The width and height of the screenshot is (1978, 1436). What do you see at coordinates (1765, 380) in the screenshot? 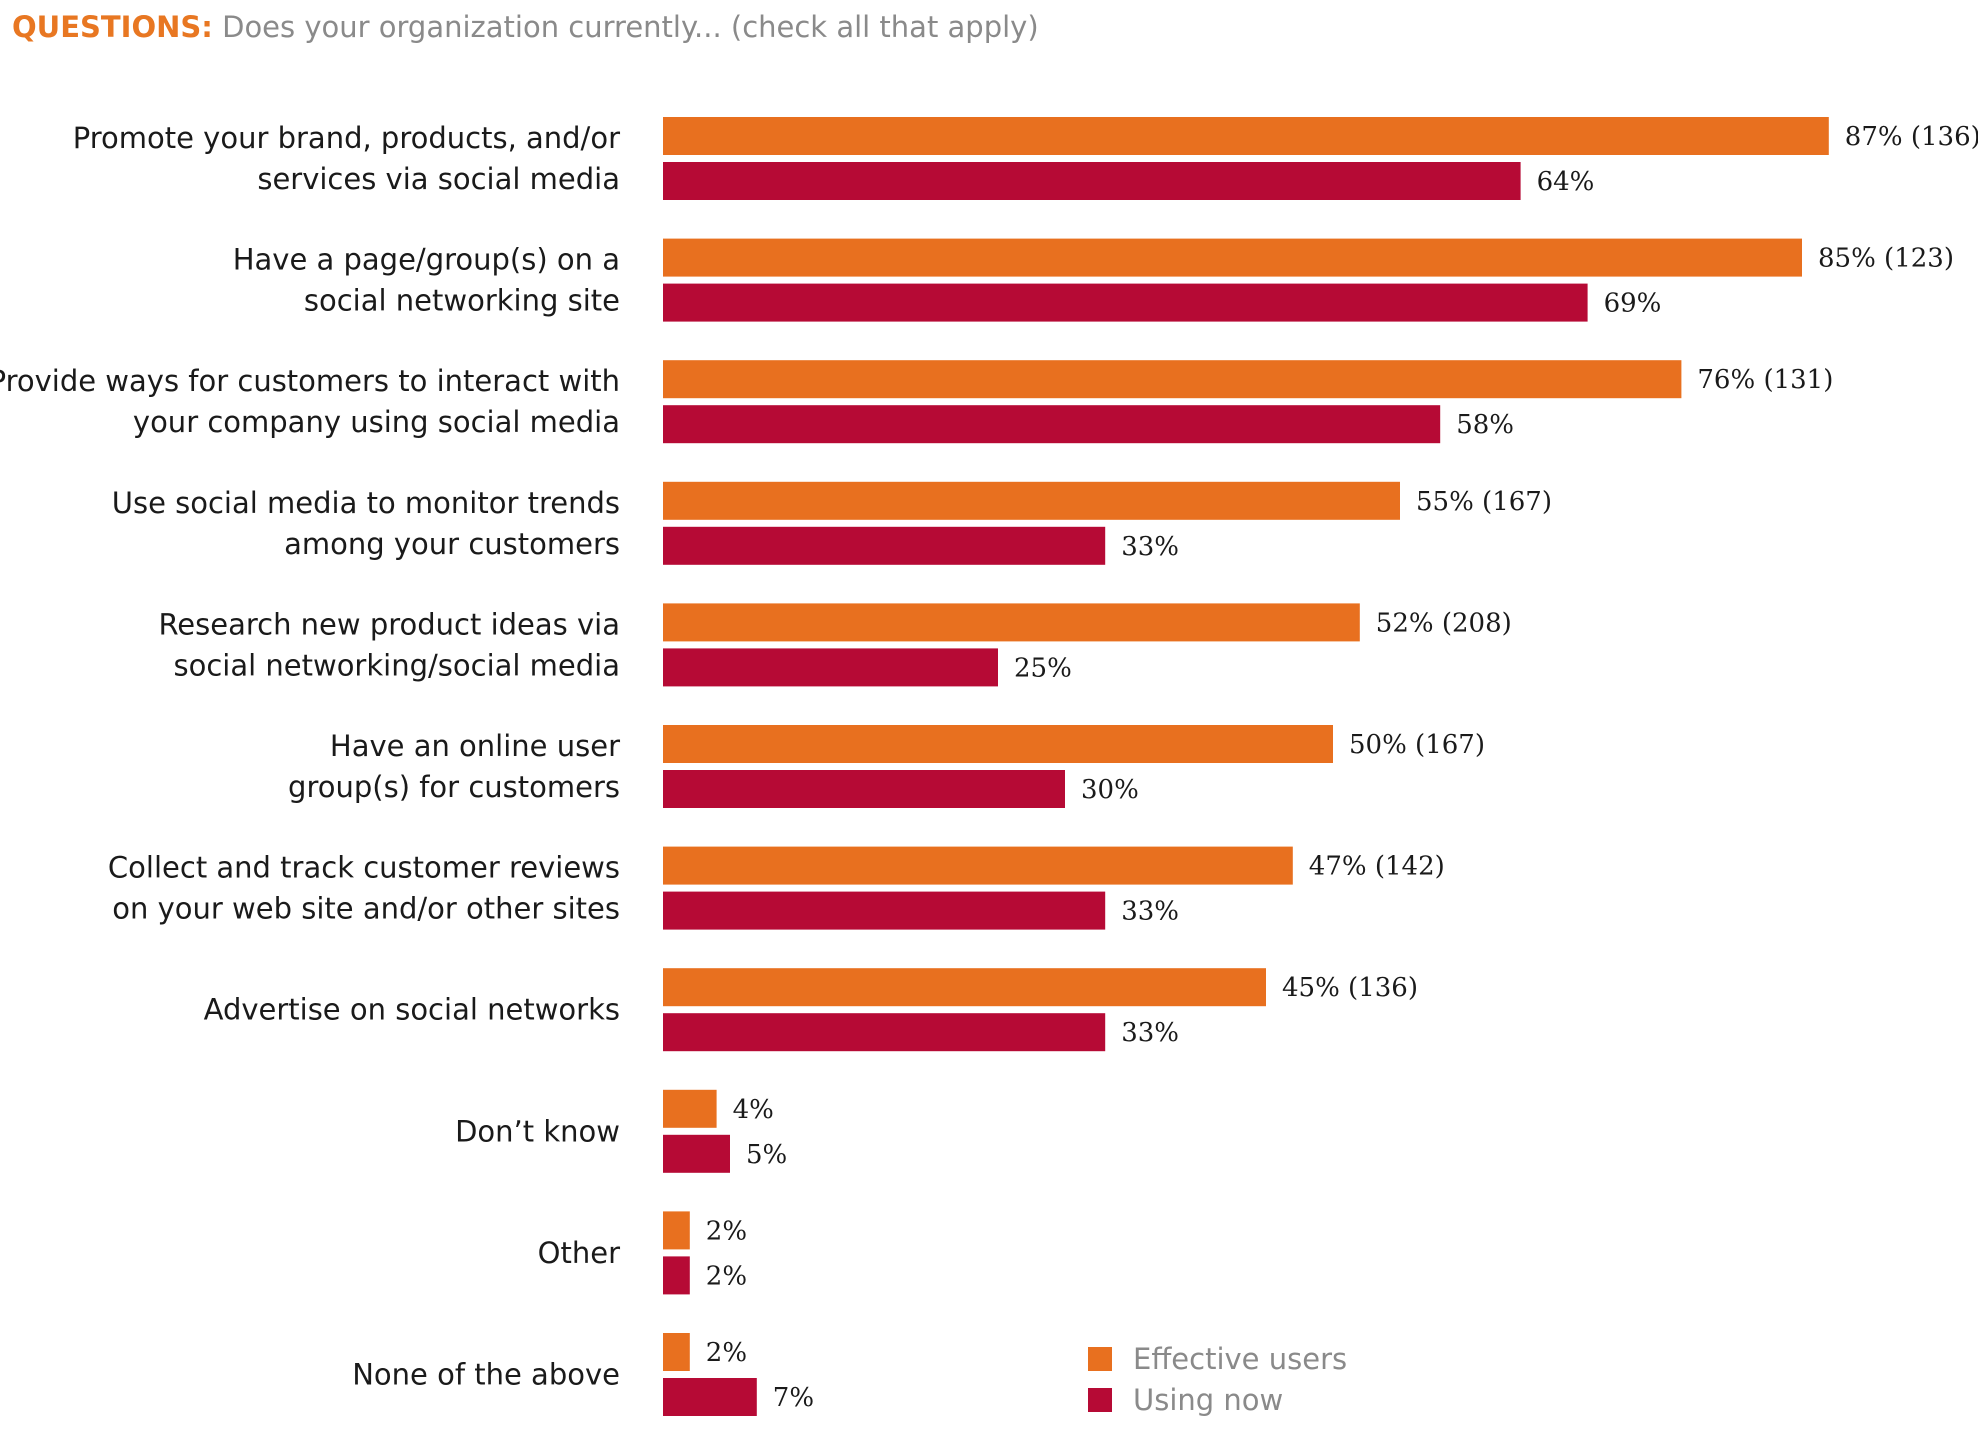
I see `data-label: 76% (131)` at bounding box center [1765, 380].